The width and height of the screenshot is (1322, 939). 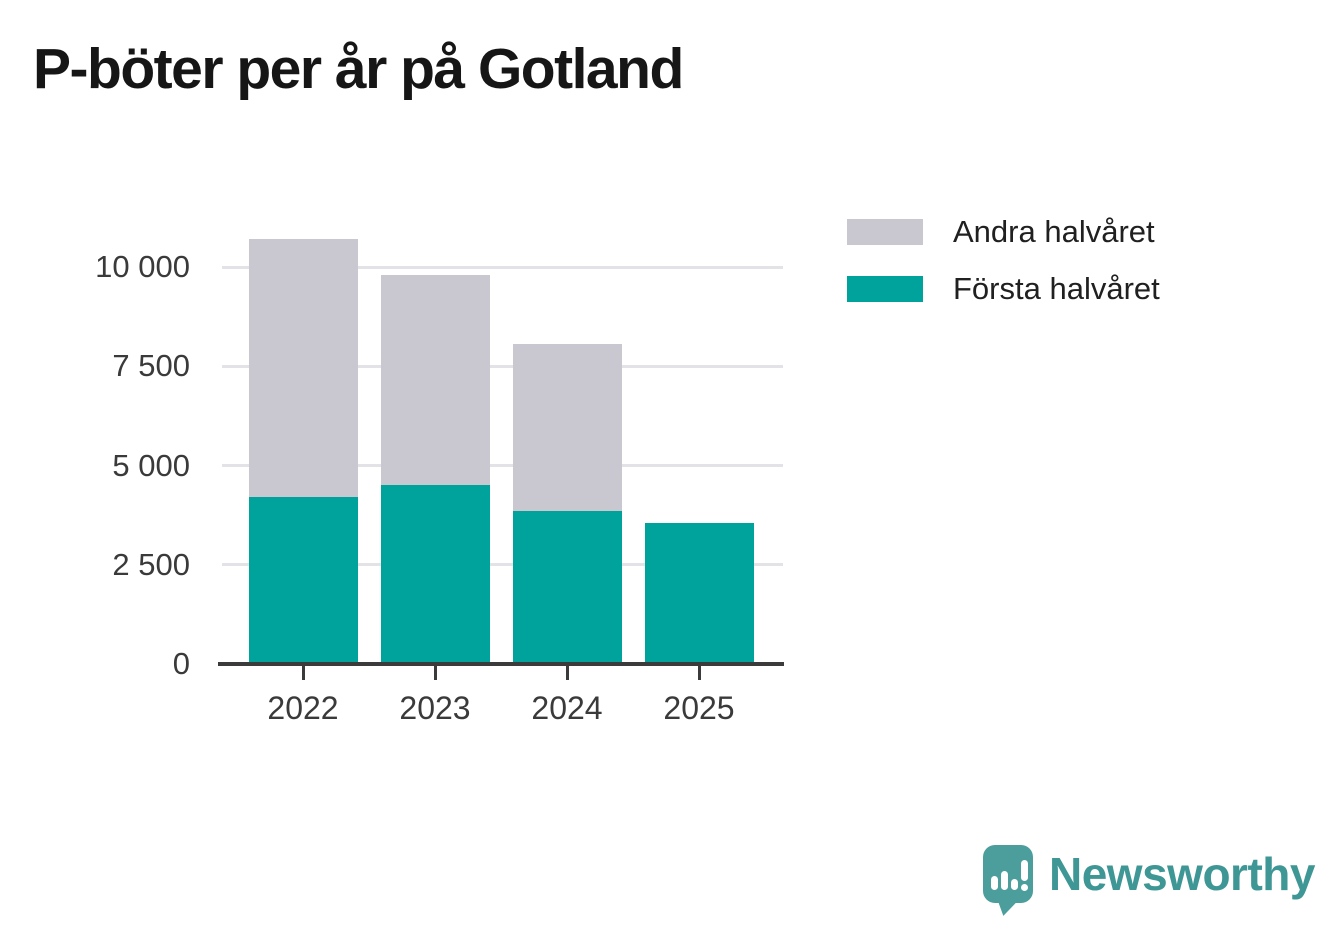 I want to click on newsworthy-logo: Newsworthy, so click(x=1149, y=881).